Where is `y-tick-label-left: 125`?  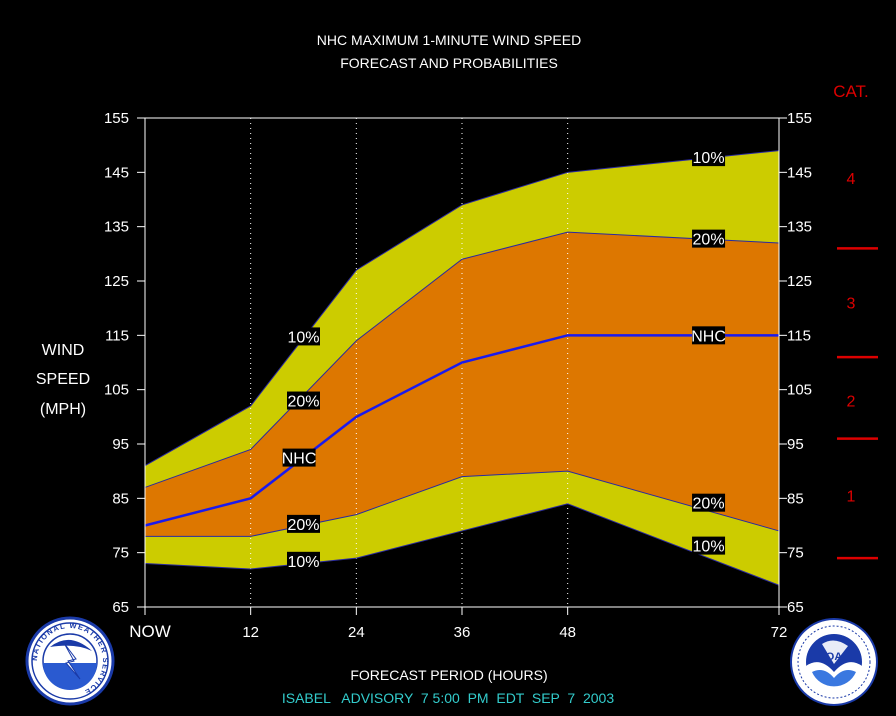 y-tick-label-left: 125 is located at coordinates (116, 281).